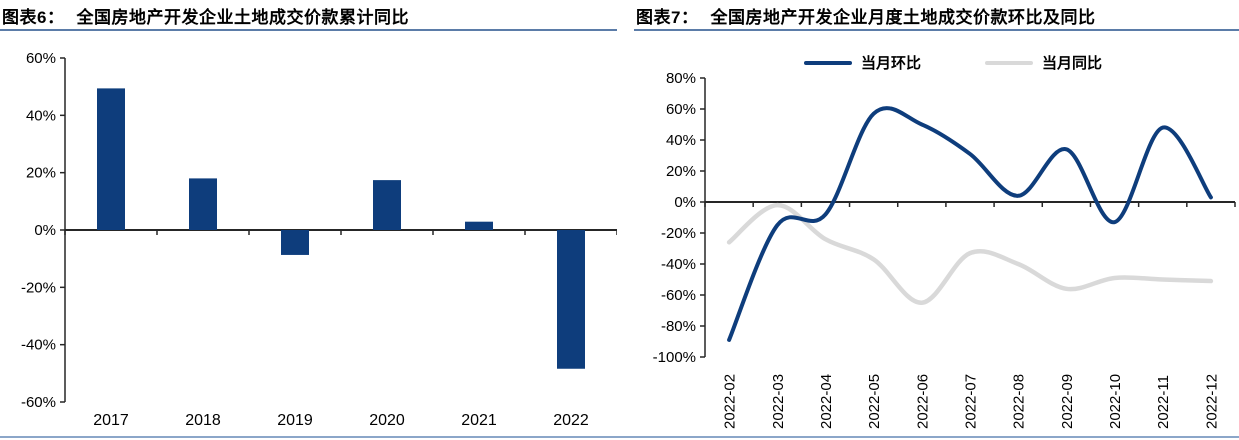  What do you see at coordinates (730, 401) in the screenshot?
I see `x-tick-label: 2022-02` at bounding box center [730, 401].